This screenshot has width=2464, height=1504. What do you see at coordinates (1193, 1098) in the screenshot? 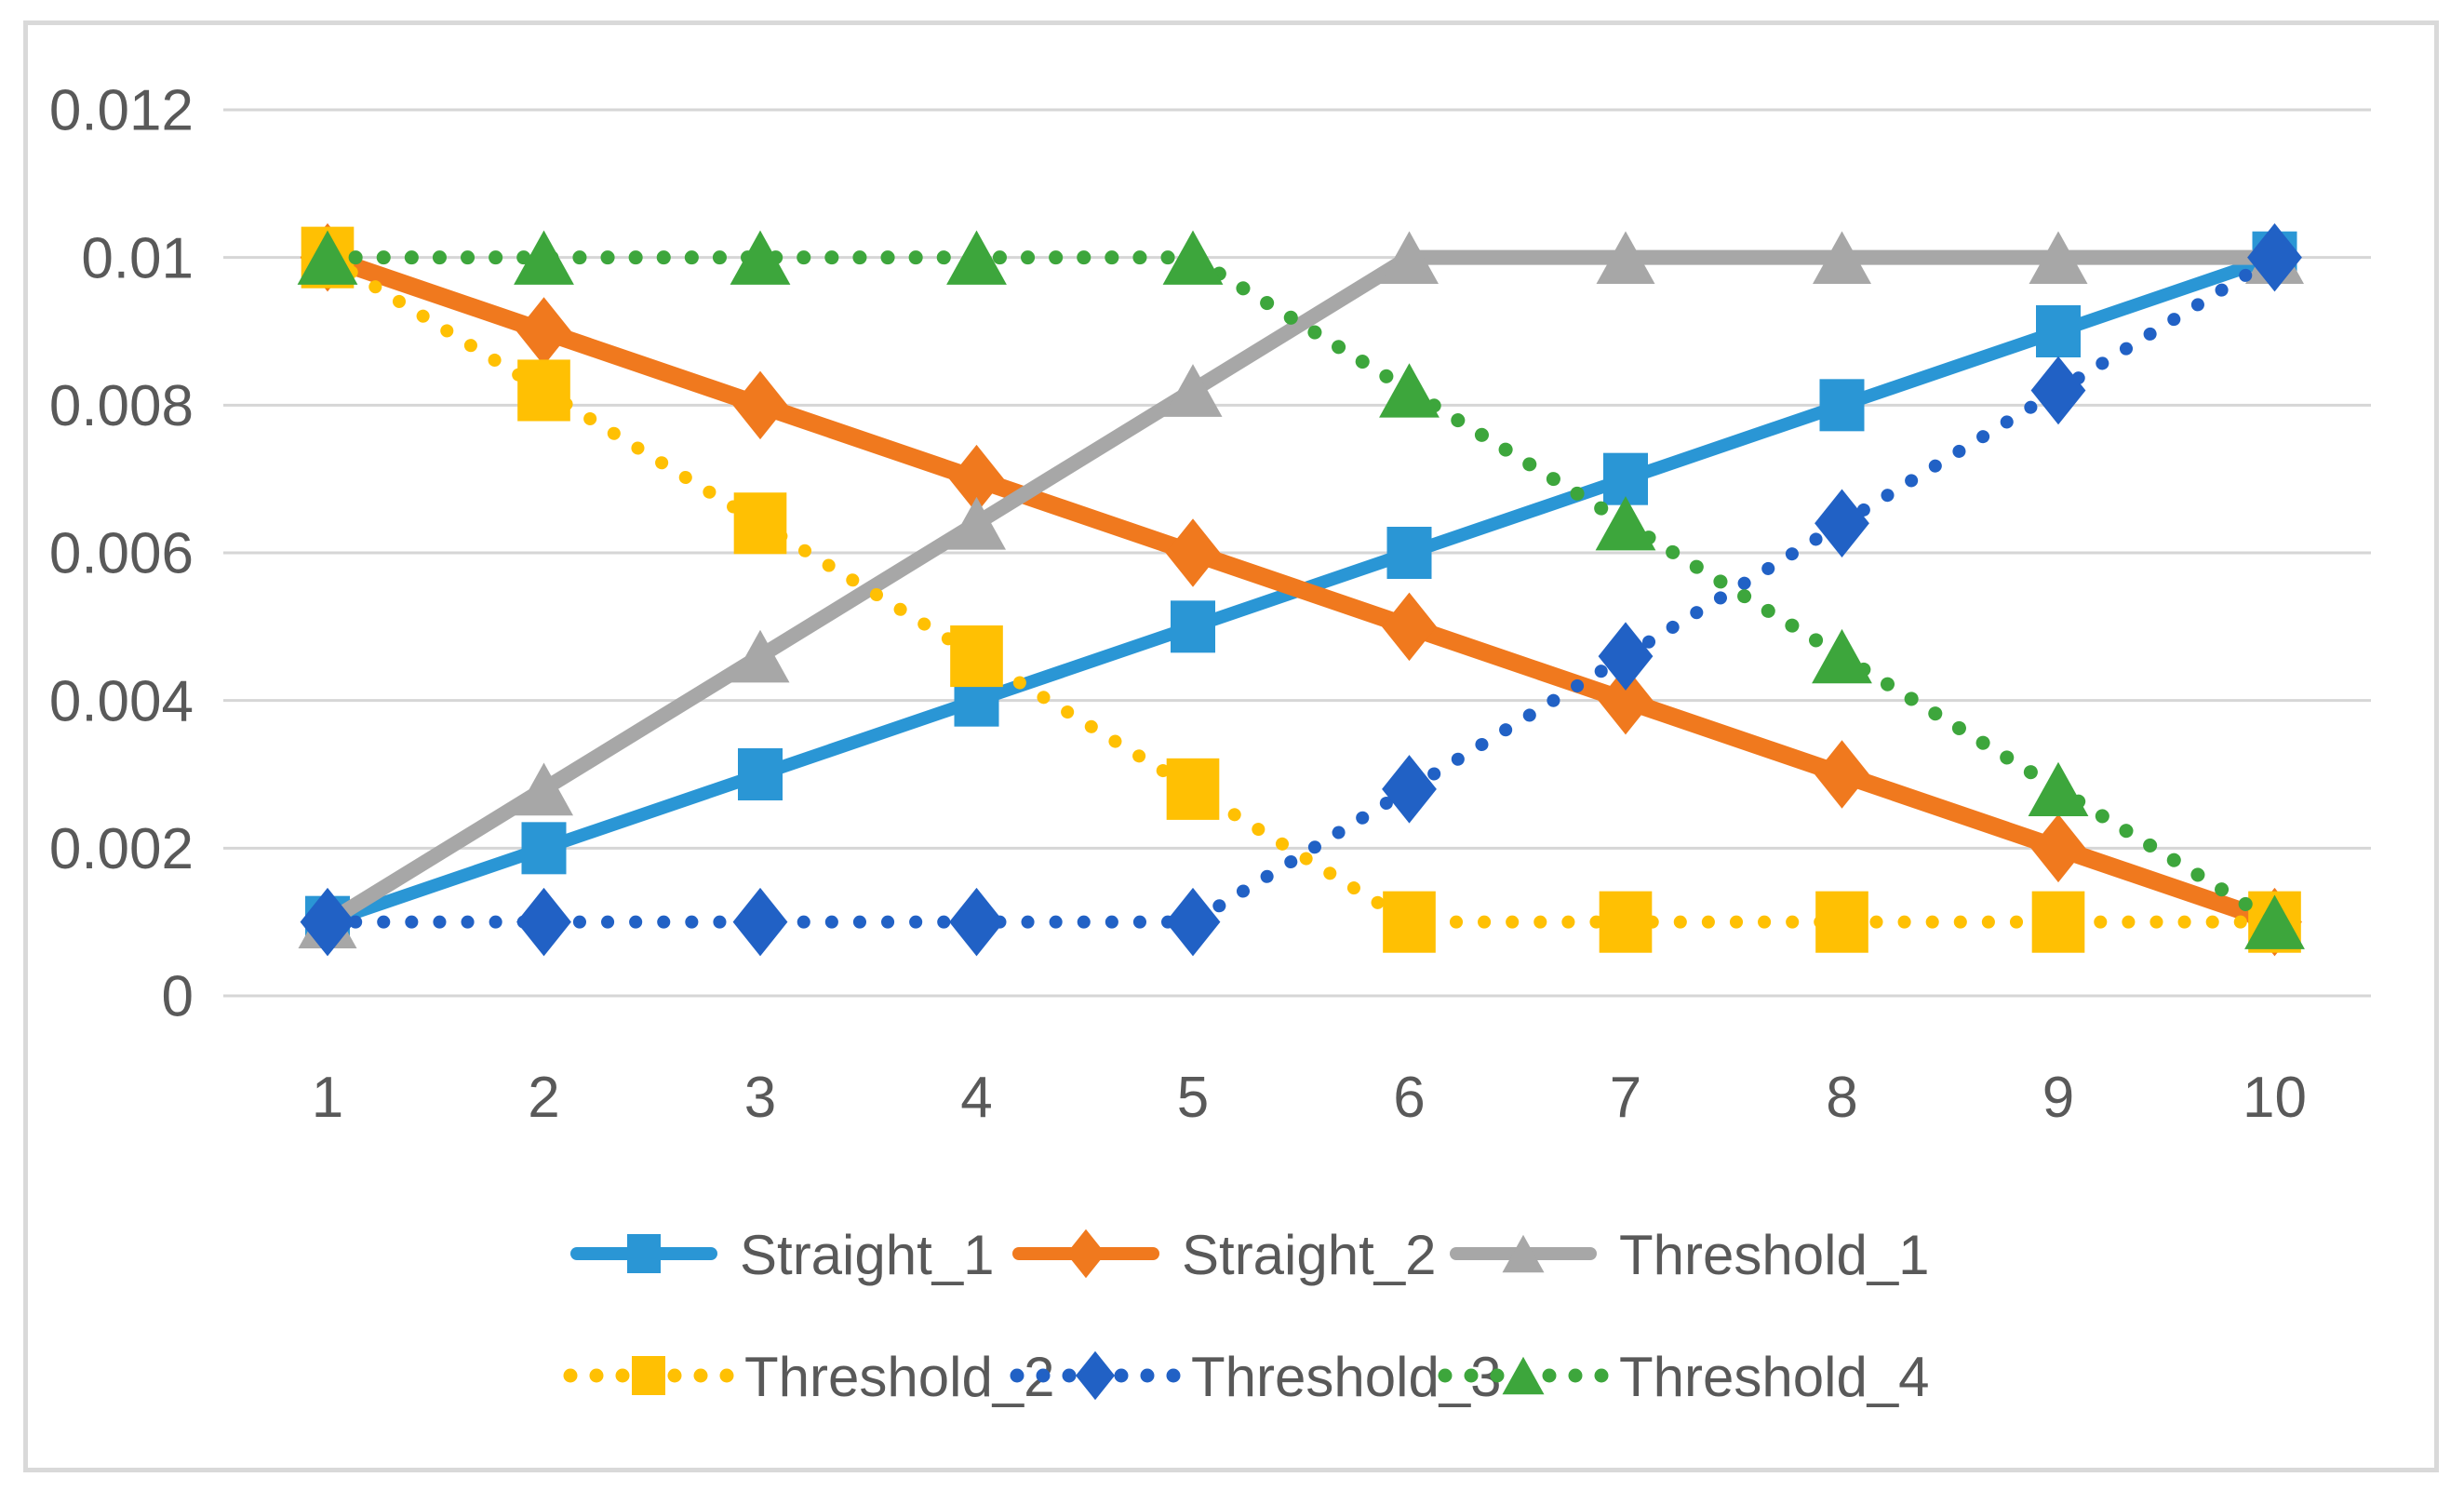
I see `x-tick-label: 5` at bounding box center [1193, 1098].